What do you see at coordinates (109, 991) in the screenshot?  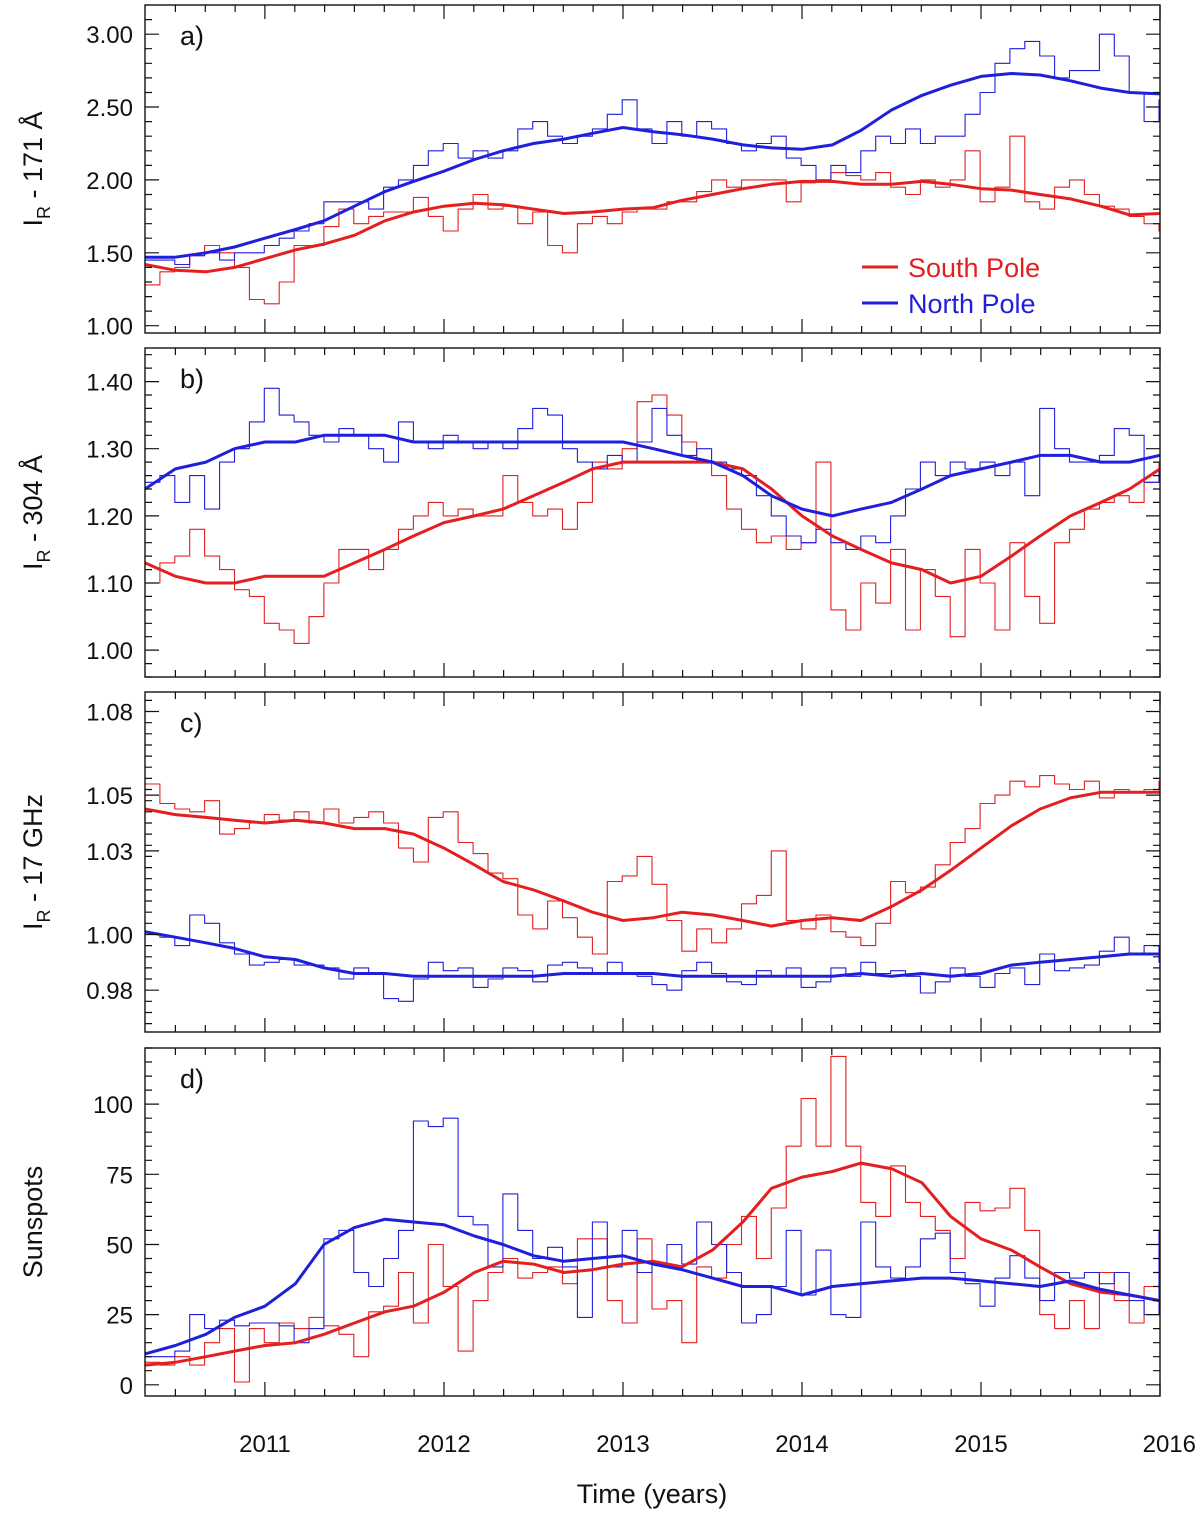 I see `y-tick-label: 0.98` at bounding box center [109, 991].